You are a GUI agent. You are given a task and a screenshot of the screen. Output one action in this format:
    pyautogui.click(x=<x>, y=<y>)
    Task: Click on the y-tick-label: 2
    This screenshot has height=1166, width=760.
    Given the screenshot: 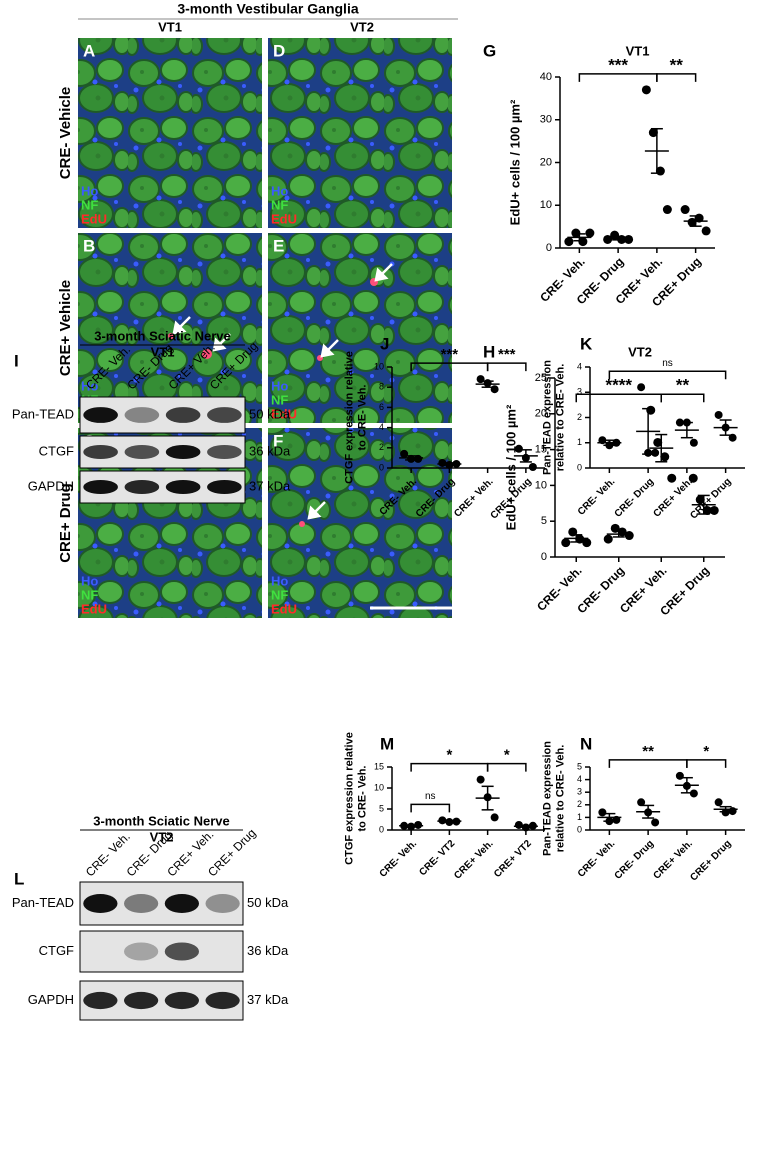 What is the action you would take?
    pyautogui.click(x=579, y=804)
    